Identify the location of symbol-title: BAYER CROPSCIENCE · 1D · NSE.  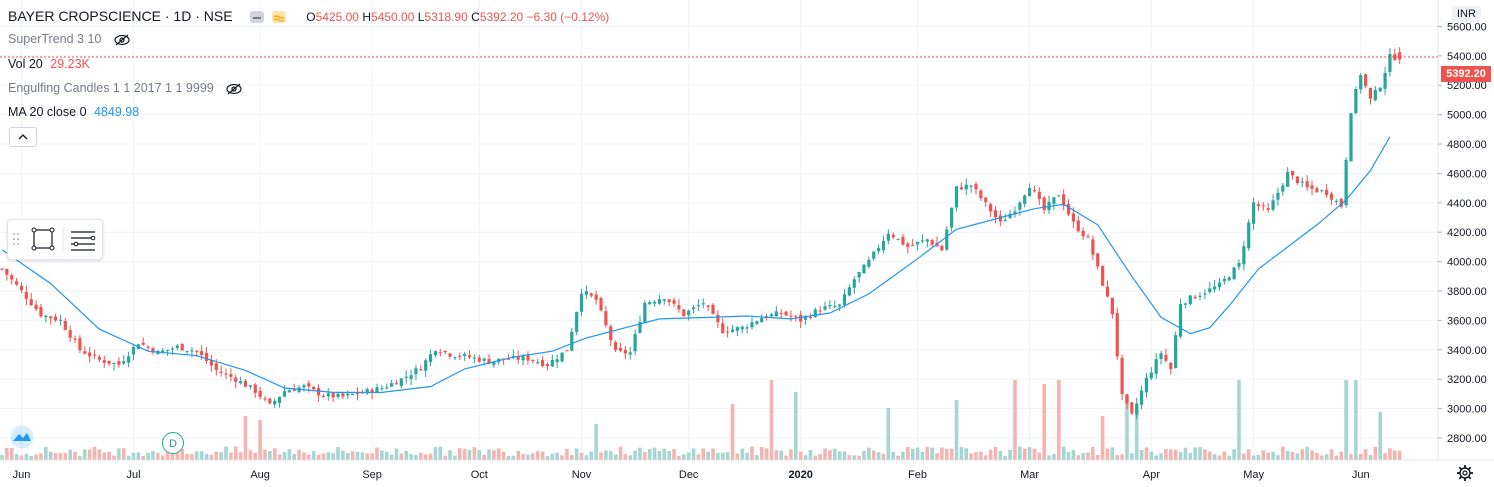
(120, 16).